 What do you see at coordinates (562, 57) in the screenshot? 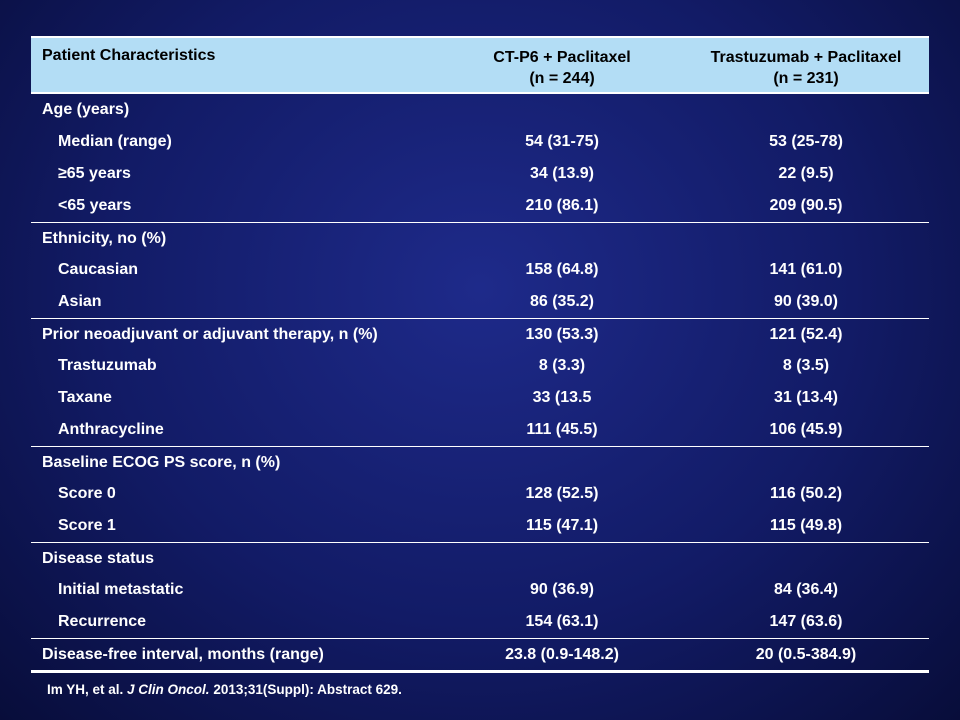
I see `header-ct-p6-title: CT-P6 + Paclitaxel` at bounding box center [562, 57].